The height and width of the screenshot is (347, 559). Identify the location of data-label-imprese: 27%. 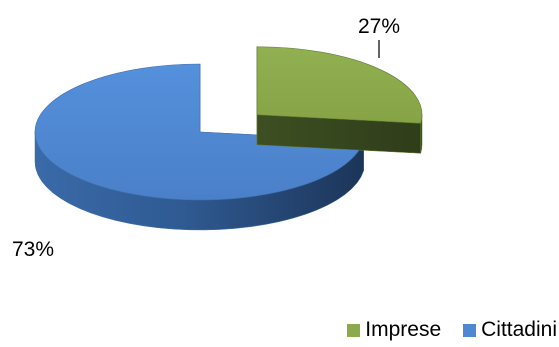
(379, 26).